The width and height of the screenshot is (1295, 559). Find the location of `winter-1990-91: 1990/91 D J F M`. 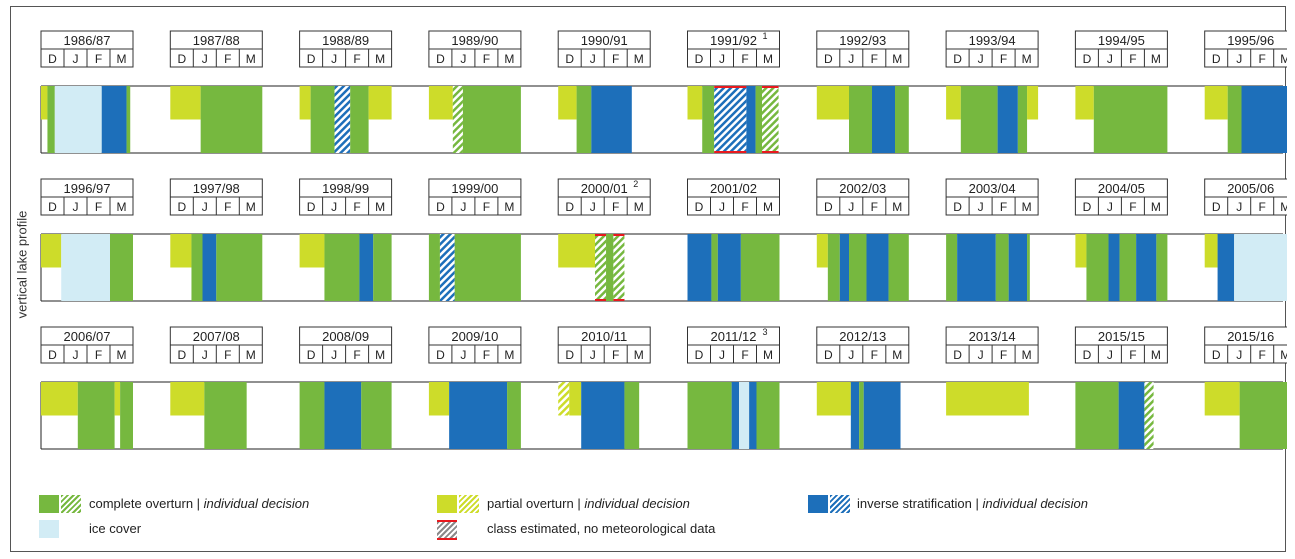

winter-1990-91: 1990/91 D J F M is located at coordinates (604, 91).